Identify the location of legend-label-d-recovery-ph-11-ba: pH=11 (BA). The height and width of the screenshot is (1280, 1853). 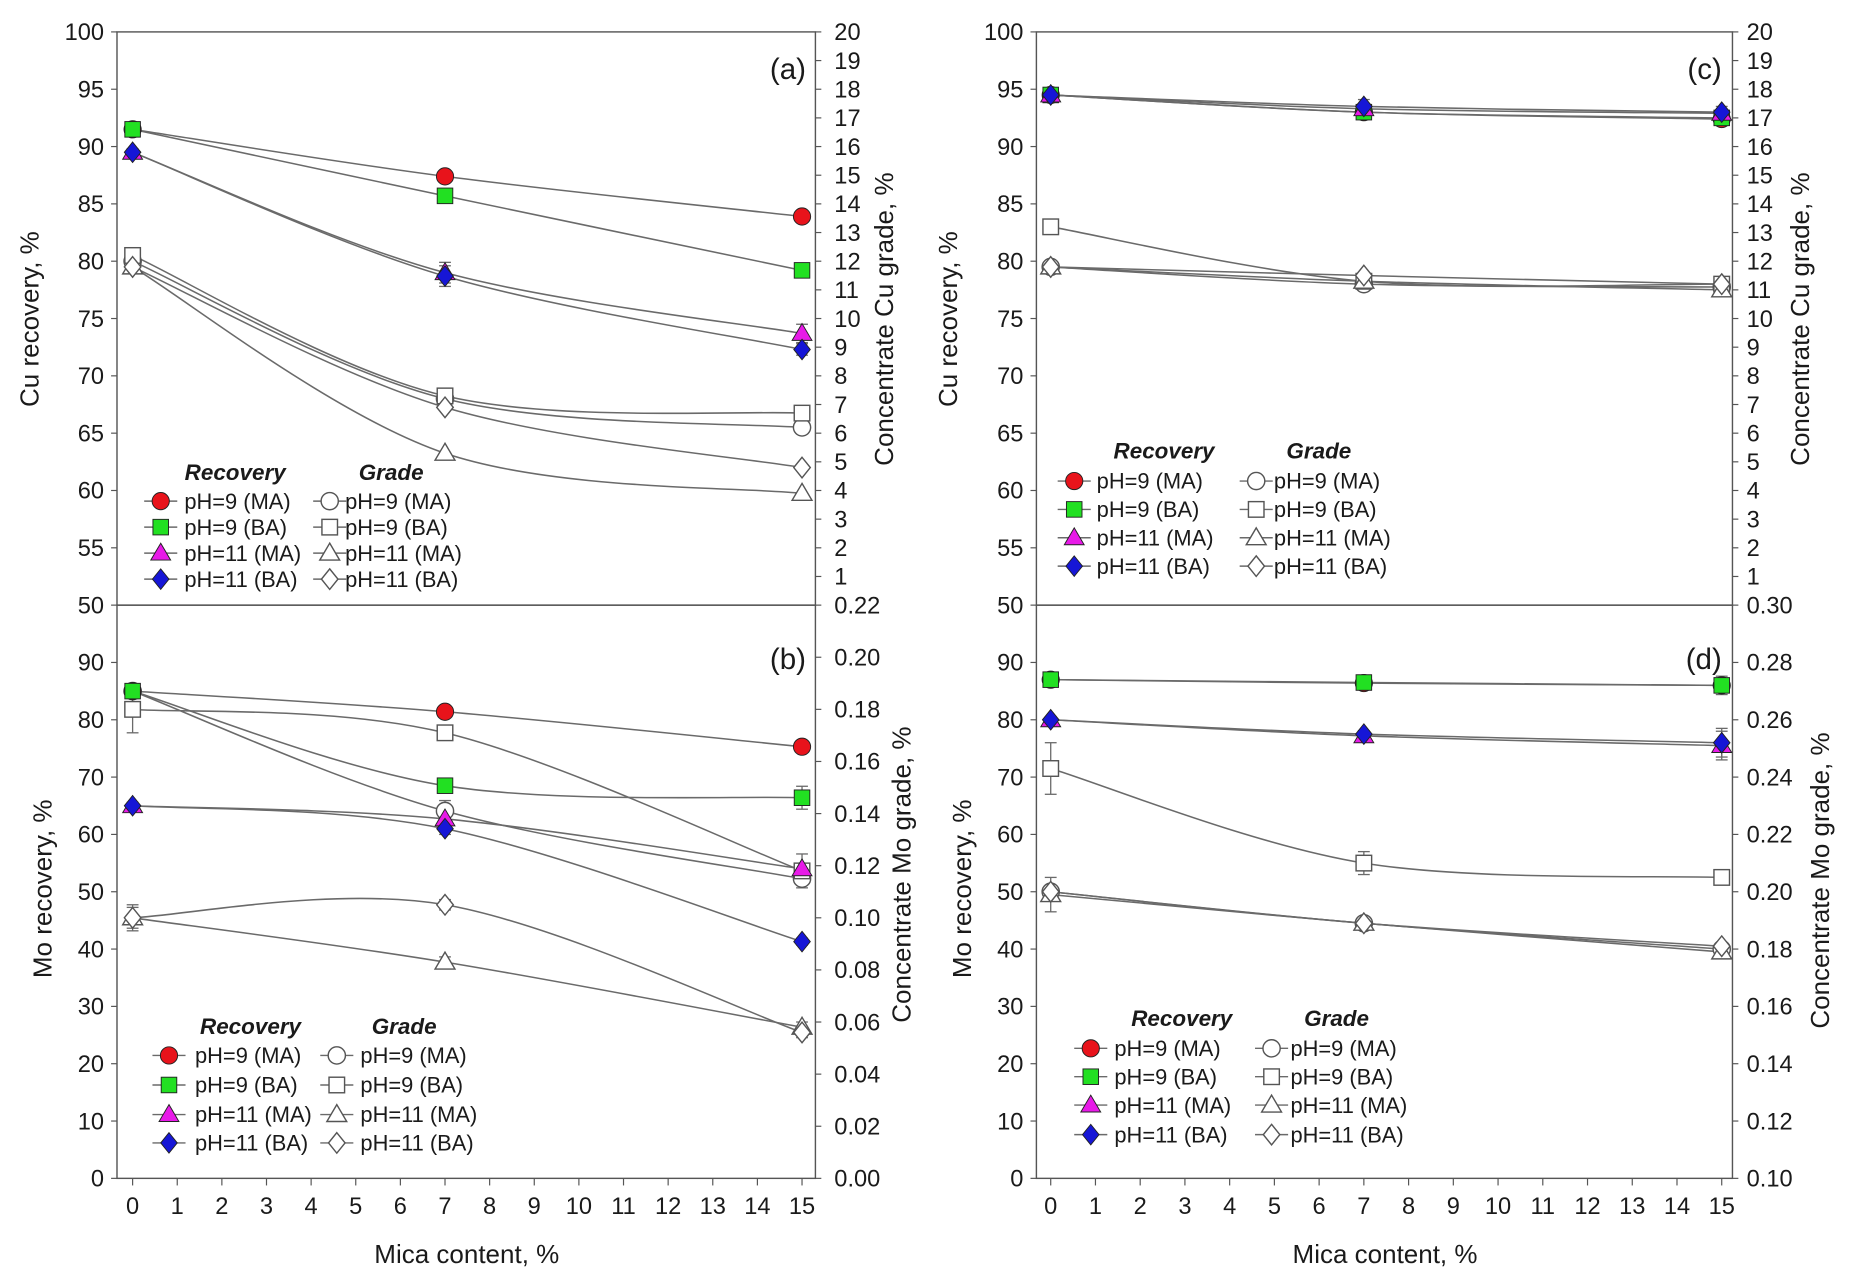
(1170, 1134).